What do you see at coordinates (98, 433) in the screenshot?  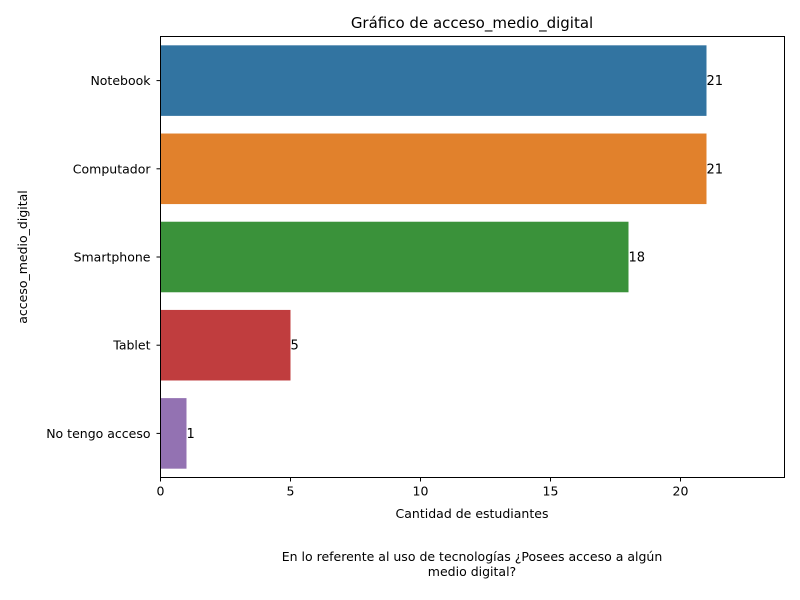 I see `y-tick-label-no-tengo-acceso: No tengo acceso` at bounding box center [98, 433].